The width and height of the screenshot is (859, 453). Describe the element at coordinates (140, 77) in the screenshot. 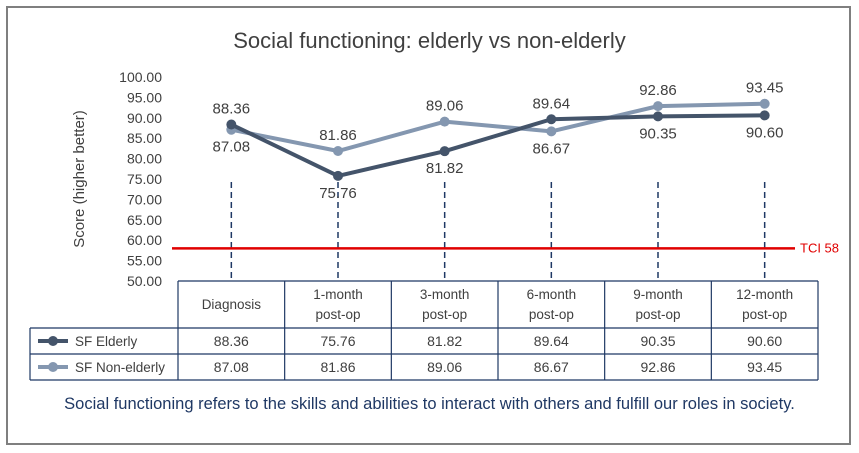

I see `y-tick-label: 100.00` at that location.